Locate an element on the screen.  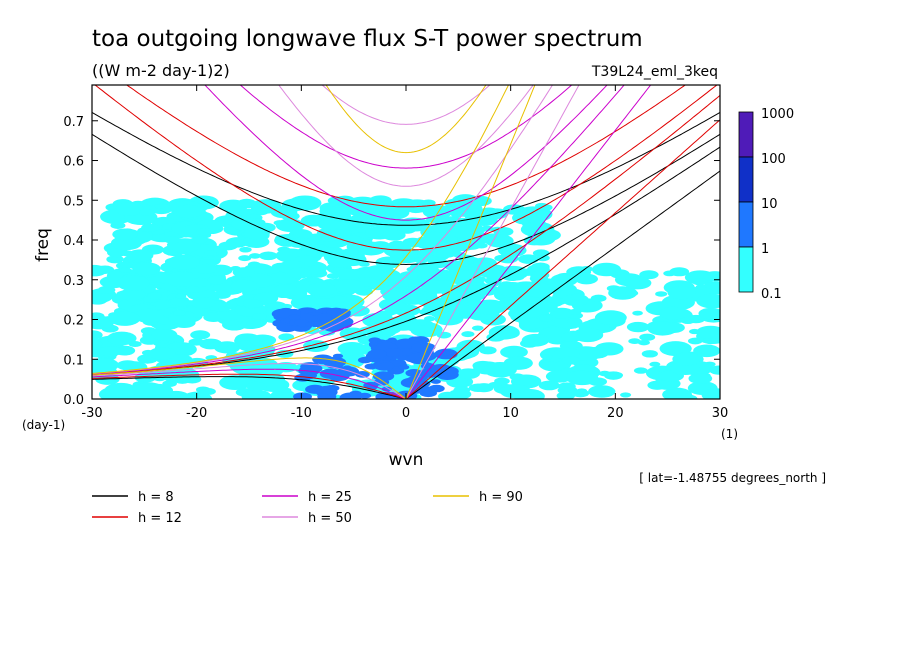
latitude-footnote: [ lat=-1.48755 degrees_north ] is located at coordinates (732, 478).